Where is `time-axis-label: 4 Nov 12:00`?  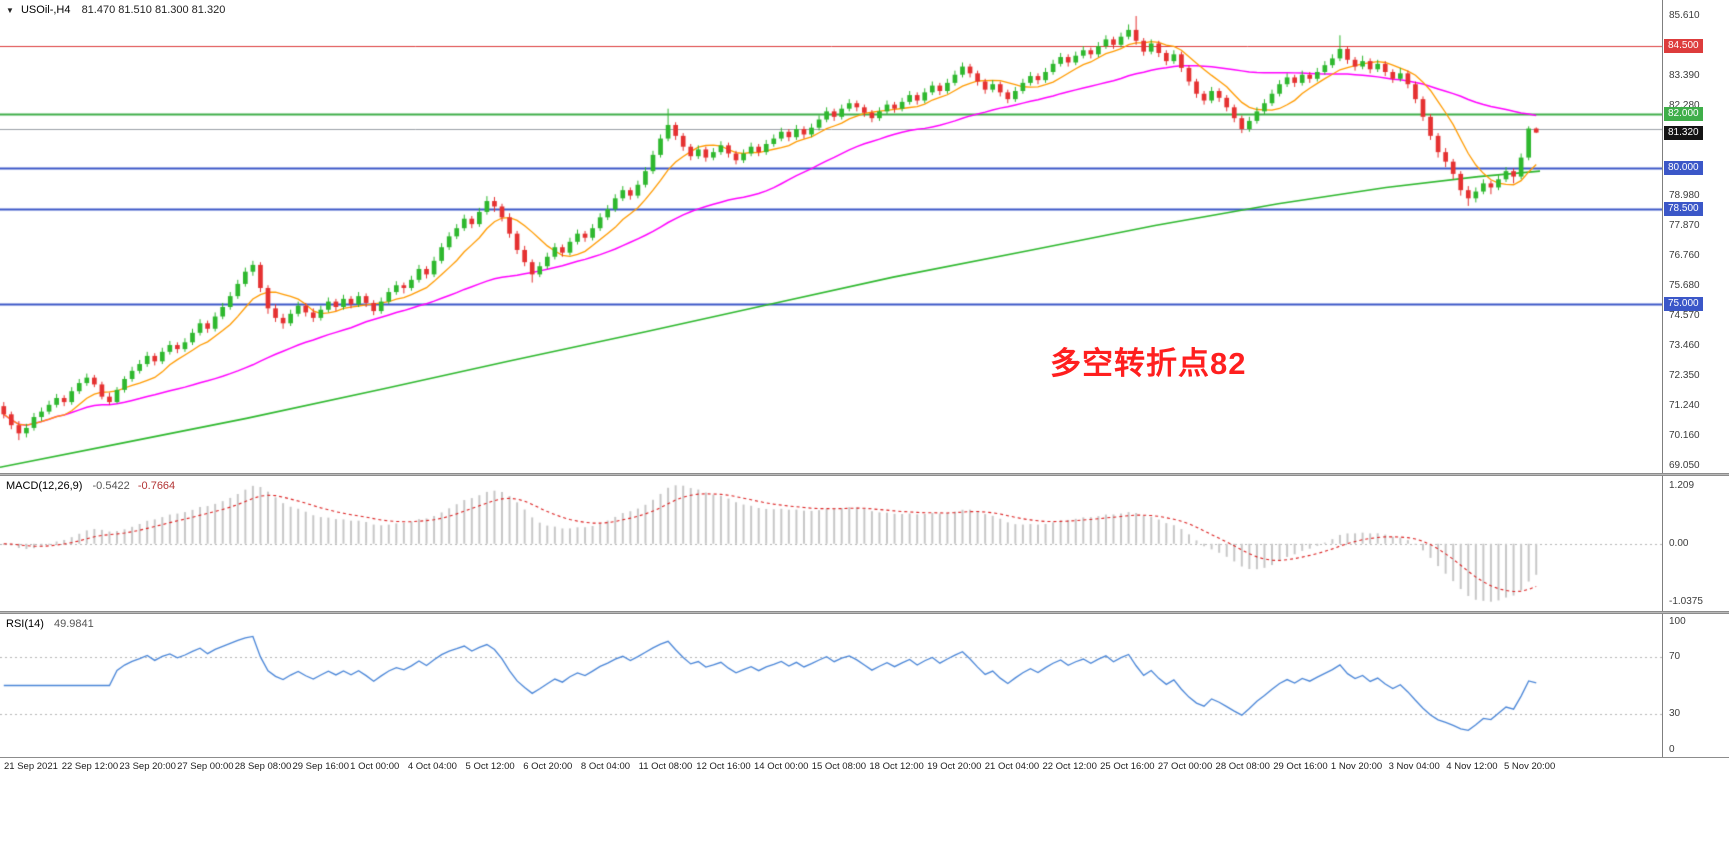 time-axis-label: 4 Nov 12:00 is located at coordinates (1472, 766).